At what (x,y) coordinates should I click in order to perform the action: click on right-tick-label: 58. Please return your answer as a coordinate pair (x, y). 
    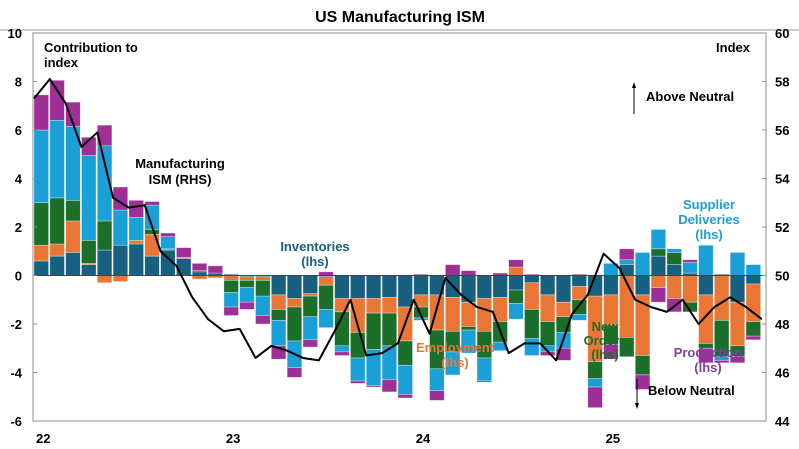
    Looking at the image, I should click on (782, 82).